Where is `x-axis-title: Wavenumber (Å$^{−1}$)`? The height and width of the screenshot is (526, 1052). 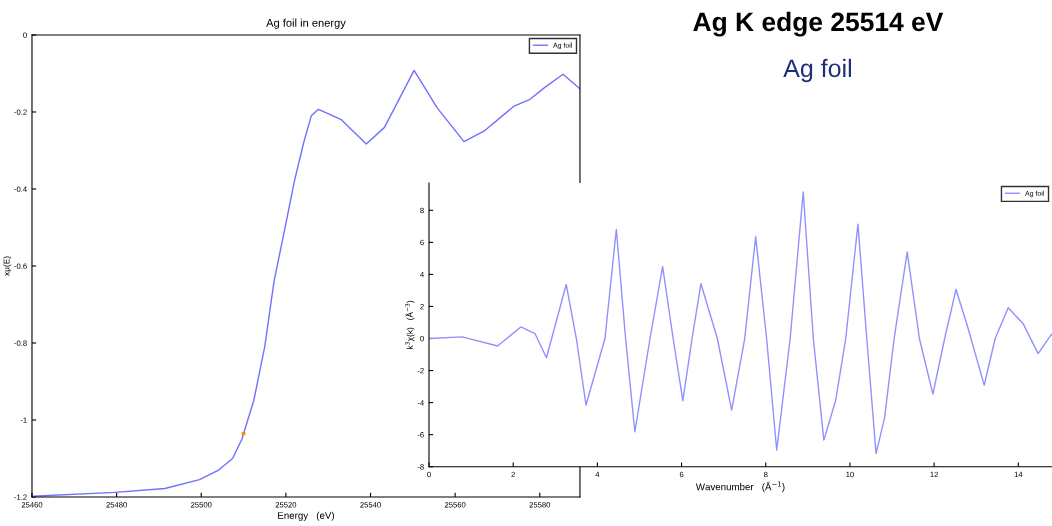
x-axis-title: Wavenumber (Å$^{−1}$) is located at coordinates (740, 487).